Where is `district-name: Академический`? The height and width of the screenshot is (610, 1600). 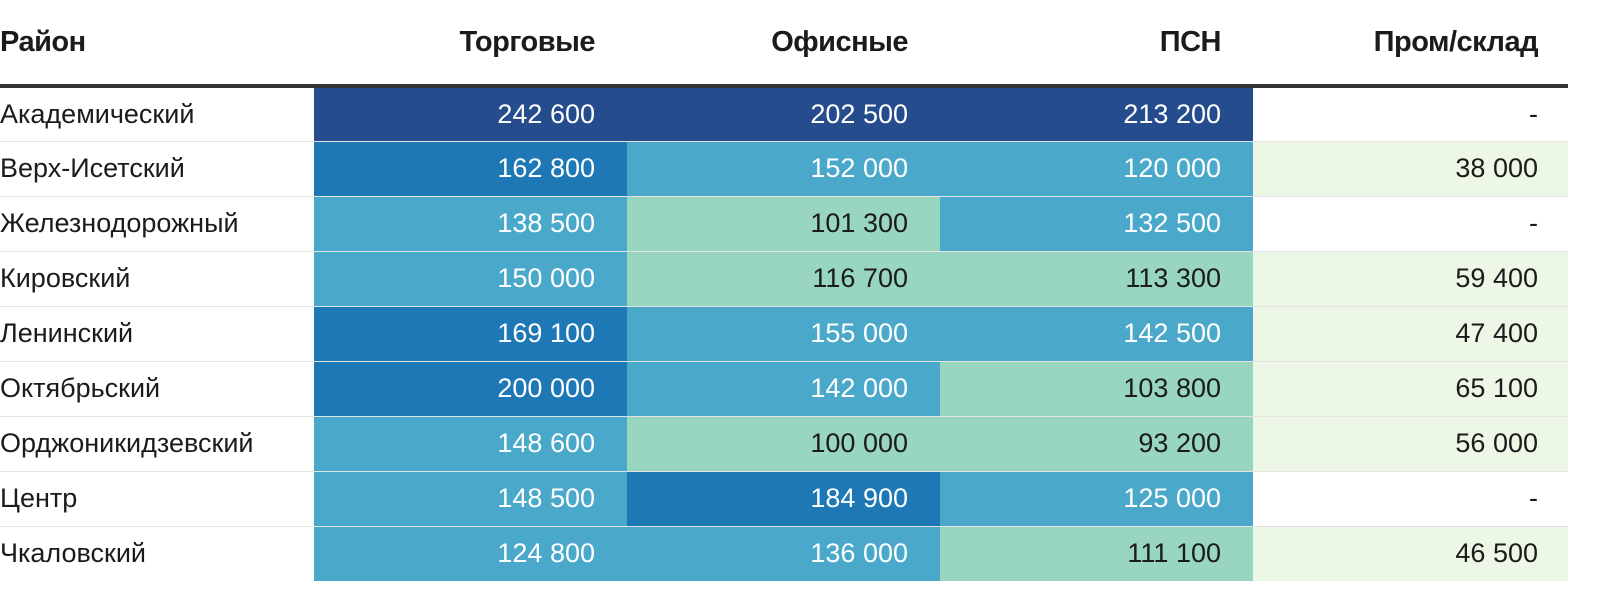
district-name: Академический is located at coordinates (157, 114).